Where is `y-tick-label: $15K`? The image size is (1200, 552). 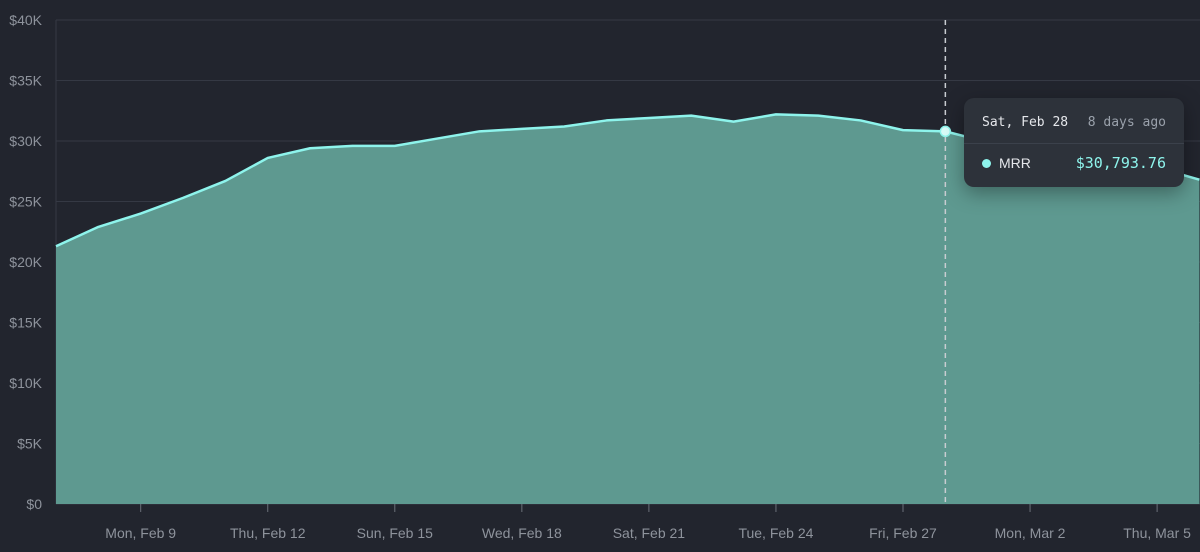 y-tick-label: $15K is located at coordinates (25, 323).